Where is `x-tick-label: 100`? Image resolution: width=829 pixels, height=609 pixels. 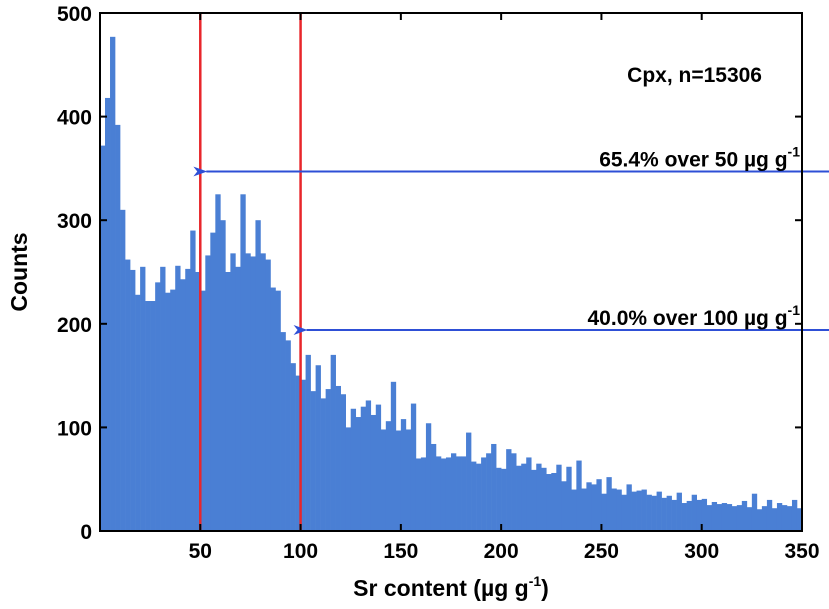
x-tick-label: 100 is located at coordinates (300, 551).